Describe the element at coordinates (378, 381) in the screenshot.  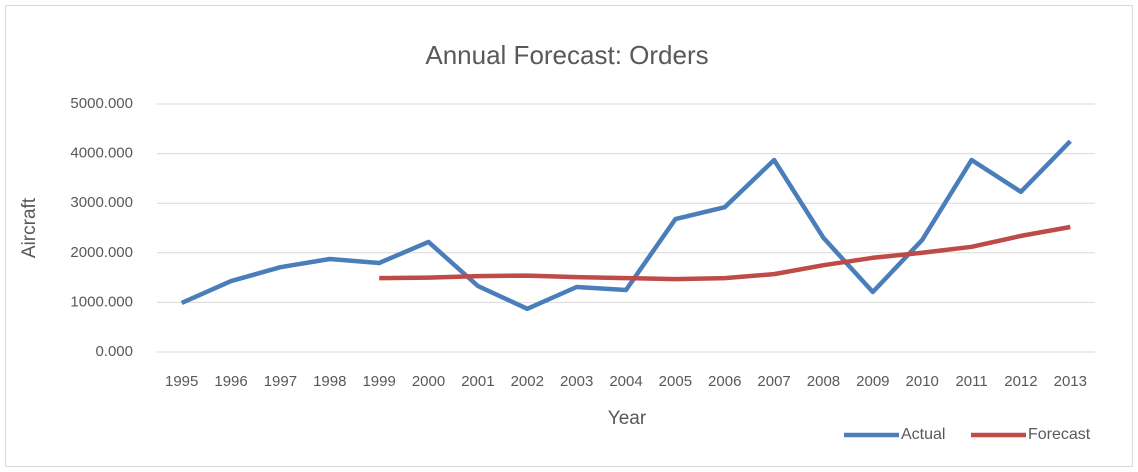
I see `x-tick-label: 1999` at that location.